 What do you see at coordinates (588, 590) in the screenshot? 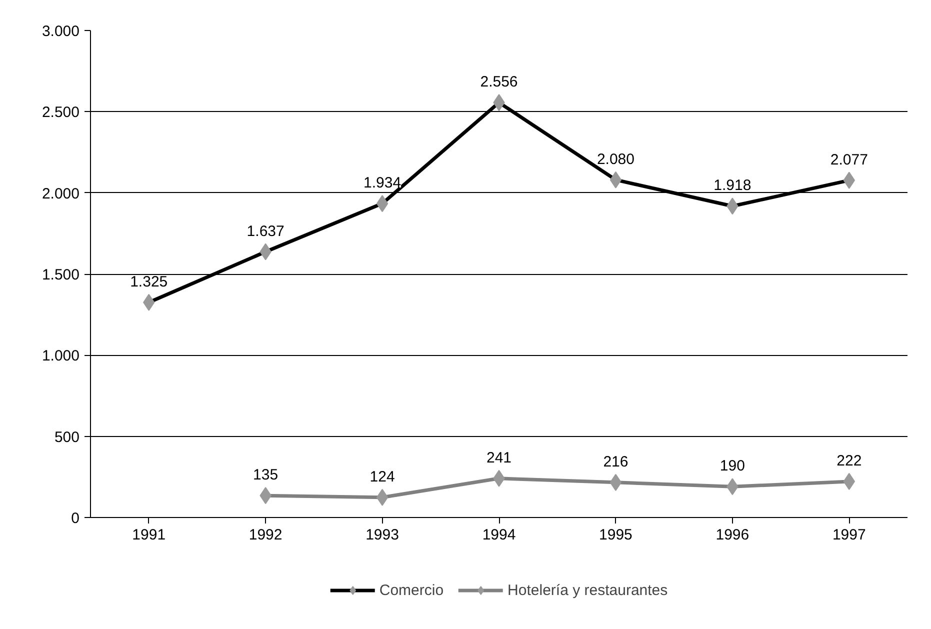
I see `legend-label: Hotelería y restaurantes` at bounding box center [588, 590].